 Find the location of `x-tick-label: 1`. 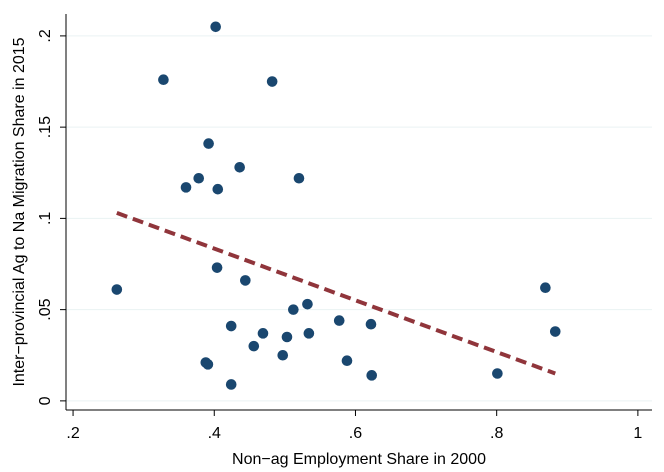

x-tick-label: 1 is located at coordinates (637, 433).